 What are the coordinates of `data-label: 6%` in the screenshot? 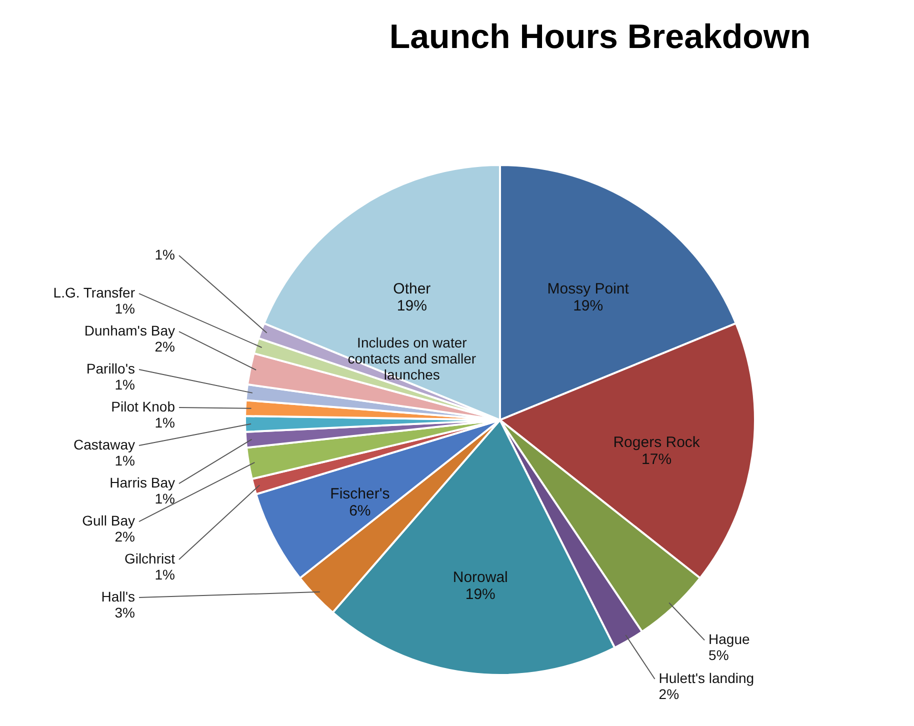 It's located at (360, 511).